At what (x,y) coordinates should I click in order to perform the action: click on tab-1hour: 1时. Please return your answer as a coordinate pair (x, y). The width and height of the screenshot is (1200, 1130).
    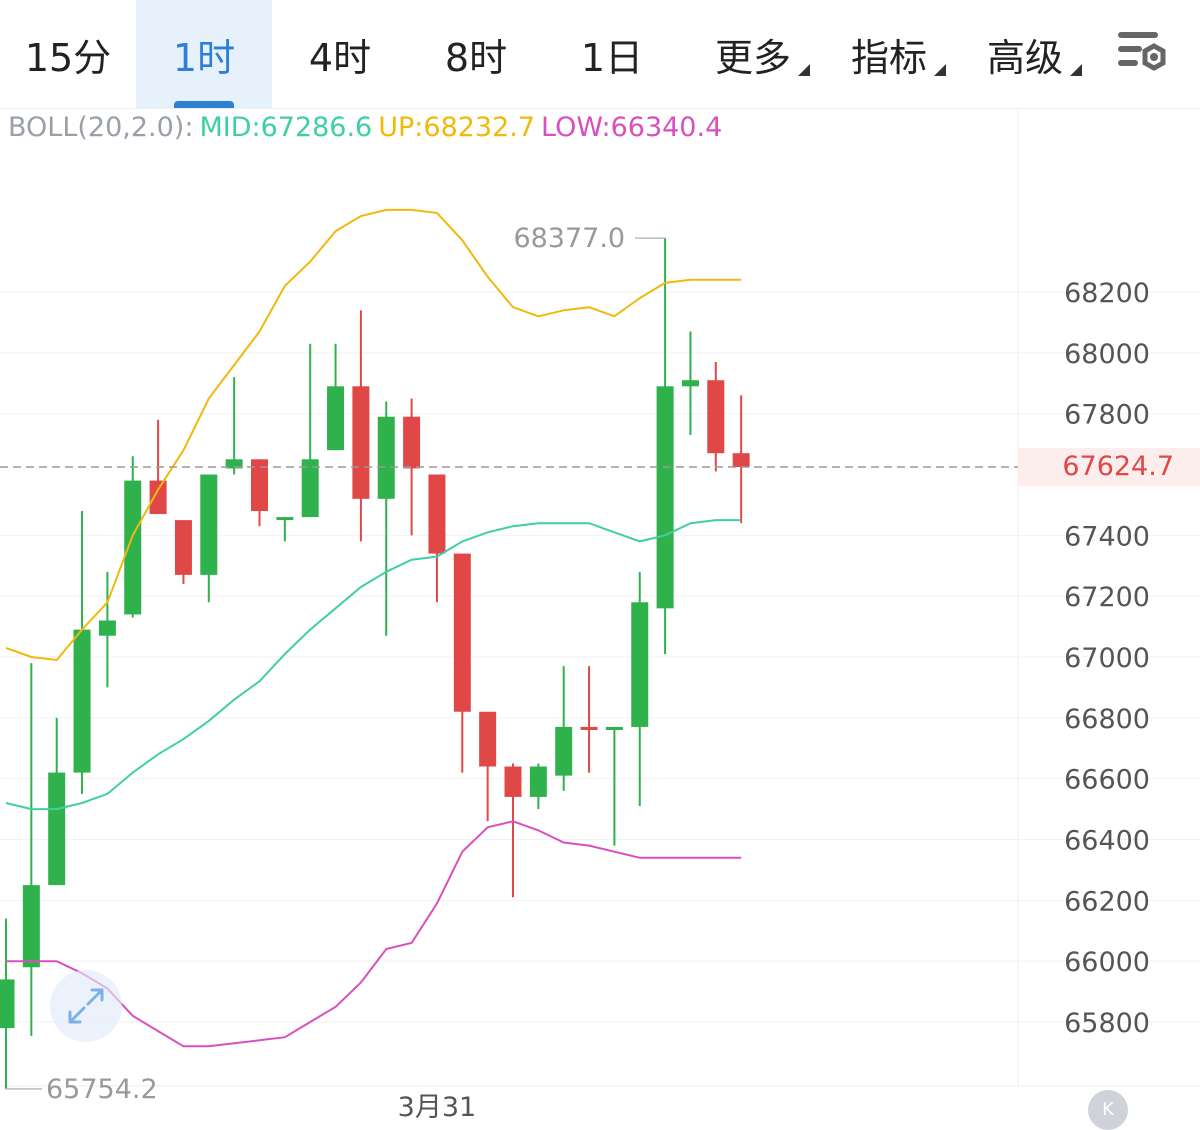
    Looking at the image, I should click on (204, 54).